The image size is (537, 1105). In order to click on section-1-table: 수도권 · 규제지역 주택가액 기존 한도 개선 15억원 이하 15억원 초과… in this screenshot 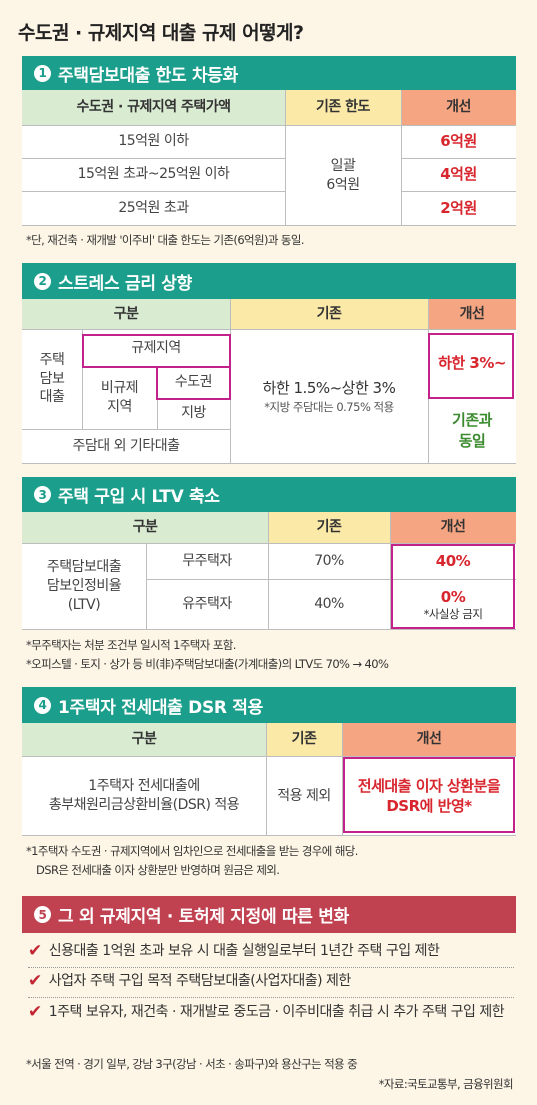, I will do `click(269, 158)`.